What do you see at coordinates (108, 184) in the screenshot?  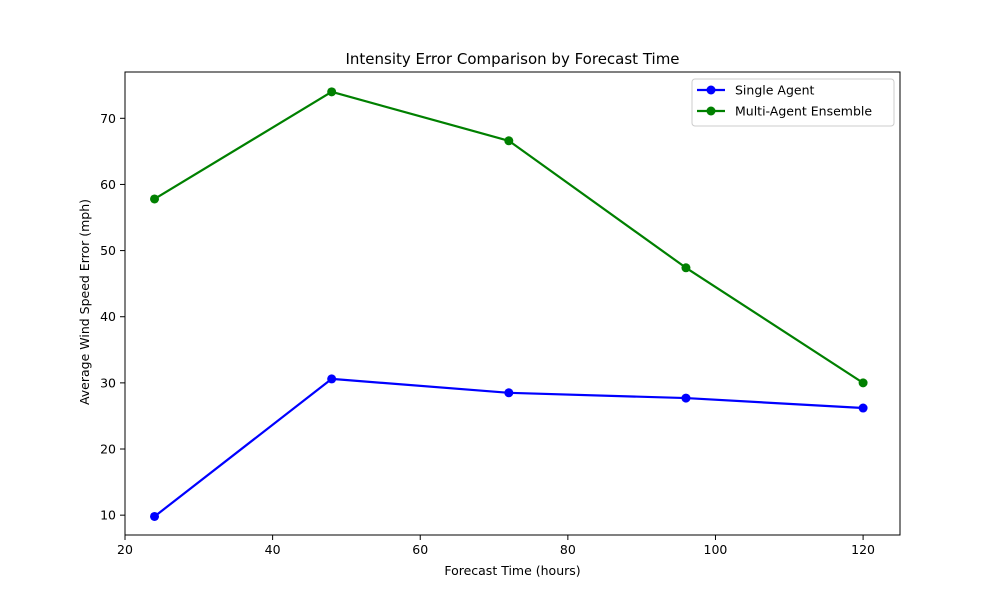 I see `y-tick-label-5: 60` at bounding box center [108, 184].